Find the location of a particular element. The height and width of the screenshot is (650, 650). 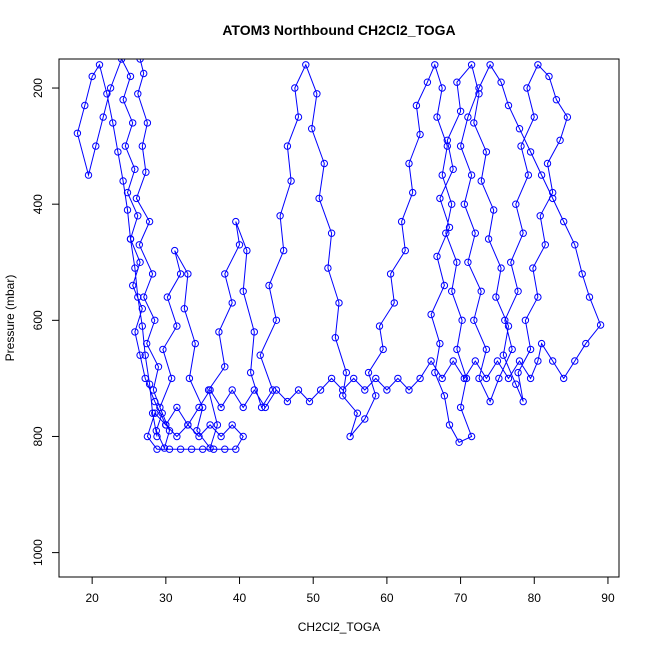

x-tick-label: 60 is located at coordinates (387, 598).